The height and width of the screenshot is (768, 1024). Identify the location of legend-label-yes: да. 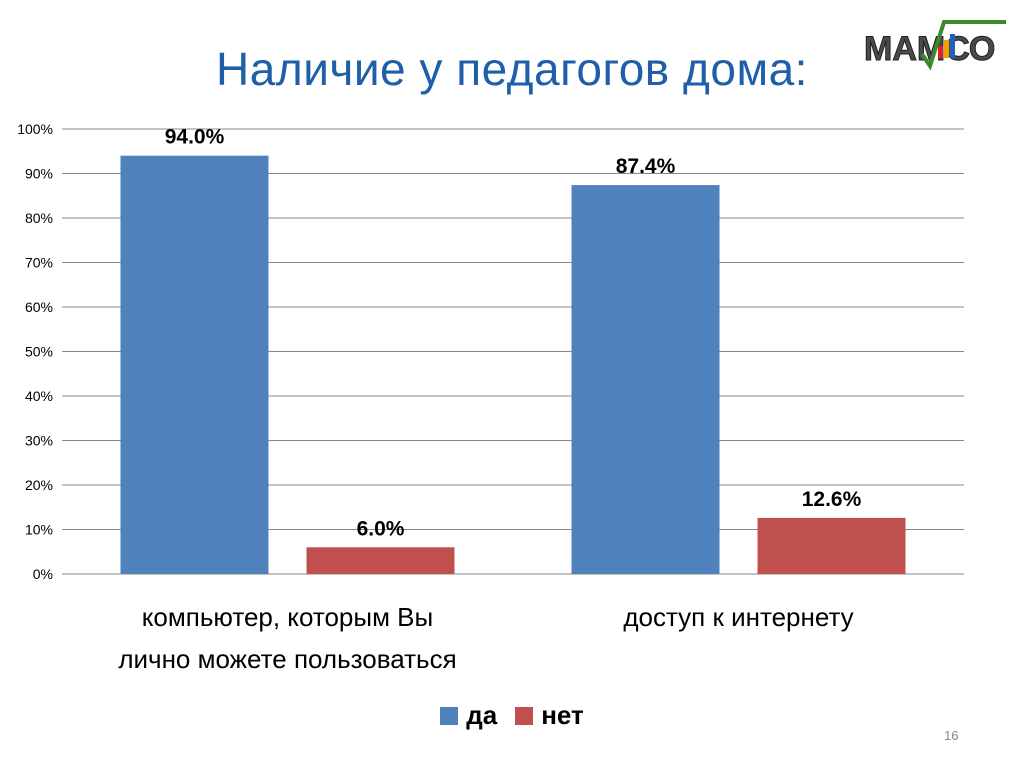
(482, 715).